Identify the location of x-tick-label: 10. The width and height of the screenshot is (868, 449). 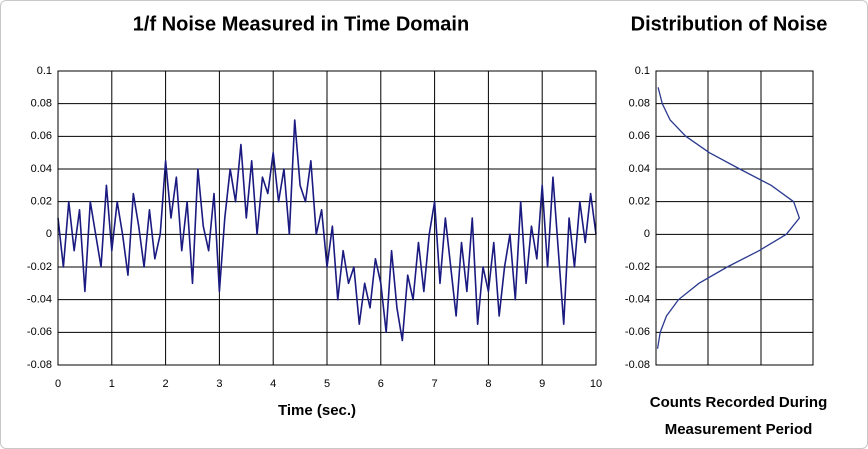
(596, 384).